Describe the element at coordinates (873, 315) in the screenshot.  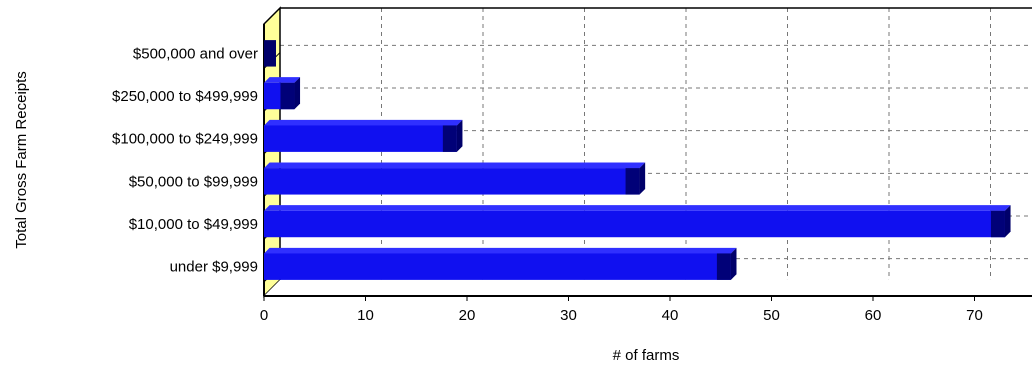
I see `x-tick-label: 60` at that location.